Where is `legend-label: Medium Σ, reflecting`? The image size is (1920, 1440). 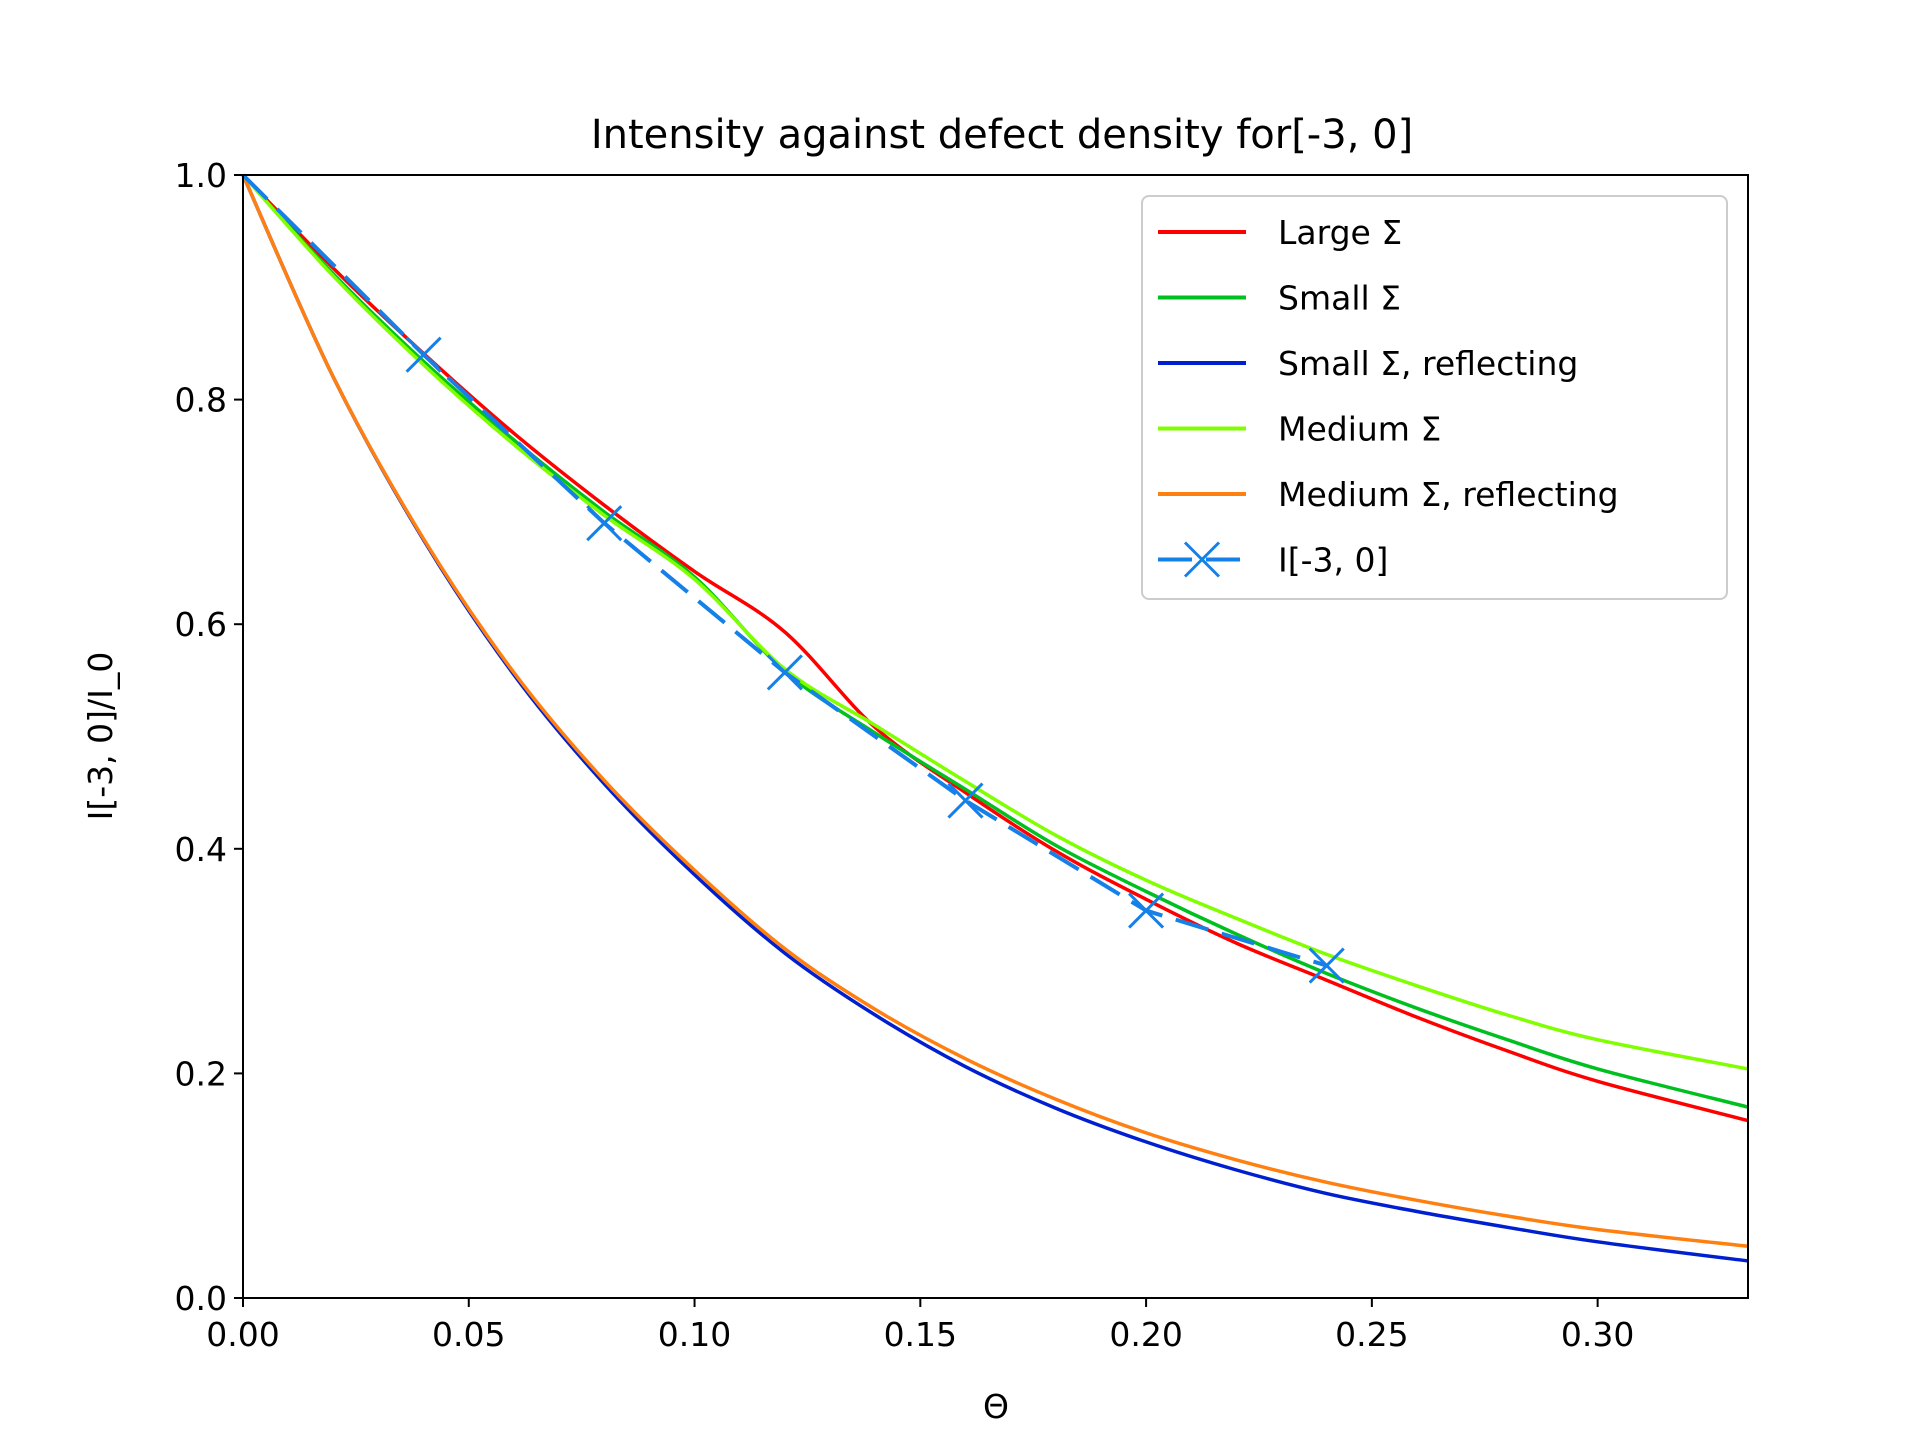
legend-label: Medium Σ, reflecting is located at coordinates (1448, 494).